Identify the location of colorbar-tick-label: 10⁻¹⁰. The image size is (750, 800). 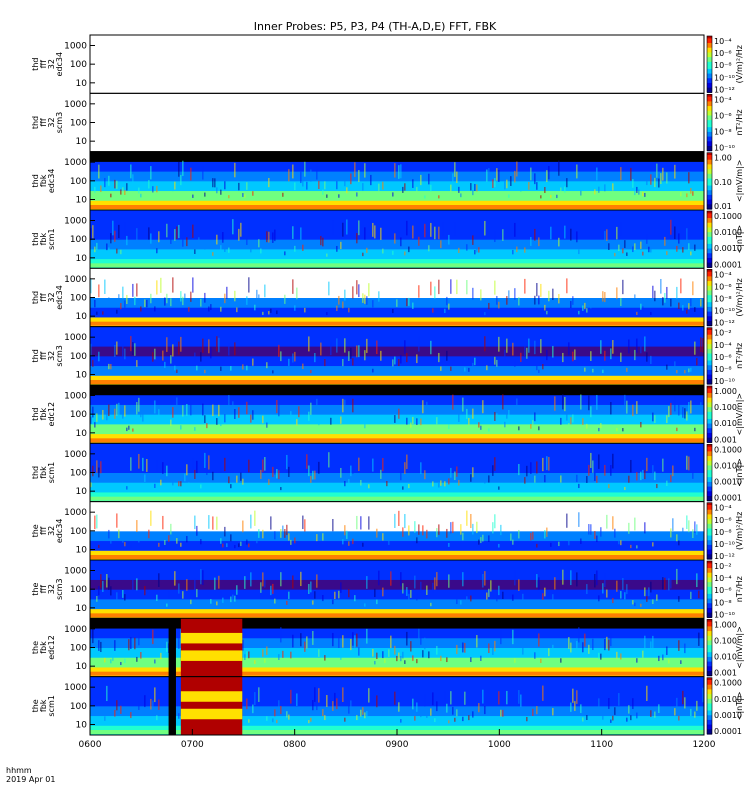
(724, 381).